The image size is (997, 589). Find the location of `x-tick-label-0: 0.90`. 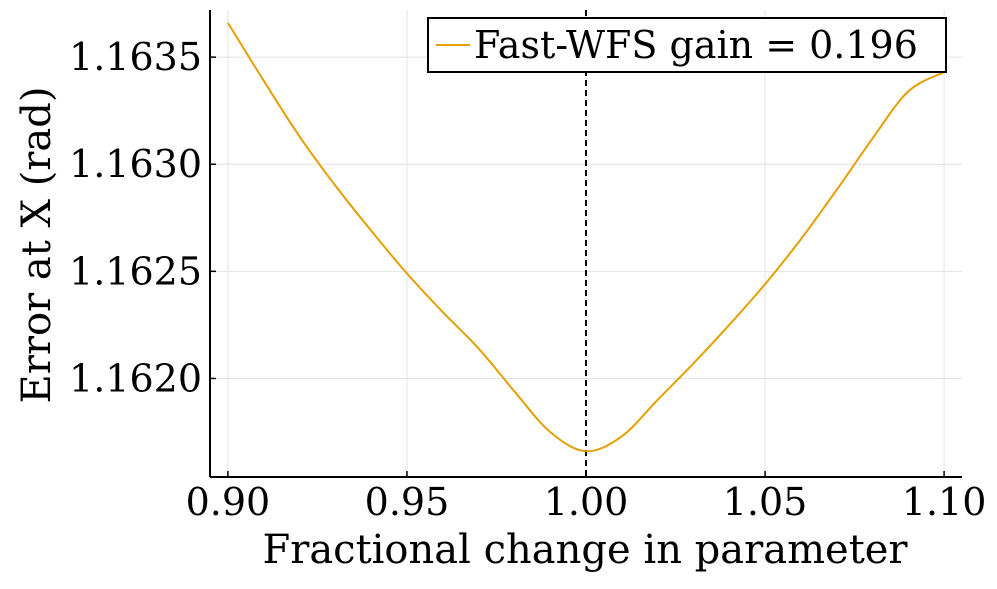

x-tick-label-0: 0.90 is located at coordinates (228, 502).